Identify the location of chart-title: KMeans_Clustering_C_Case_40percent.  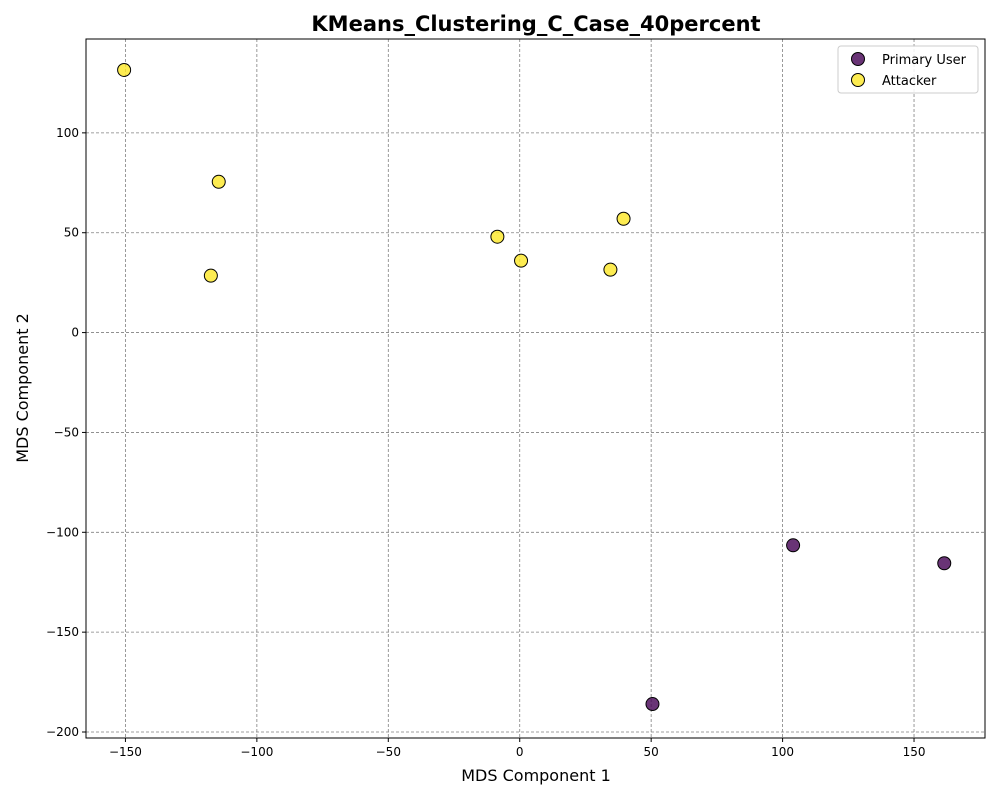
(535, 24).